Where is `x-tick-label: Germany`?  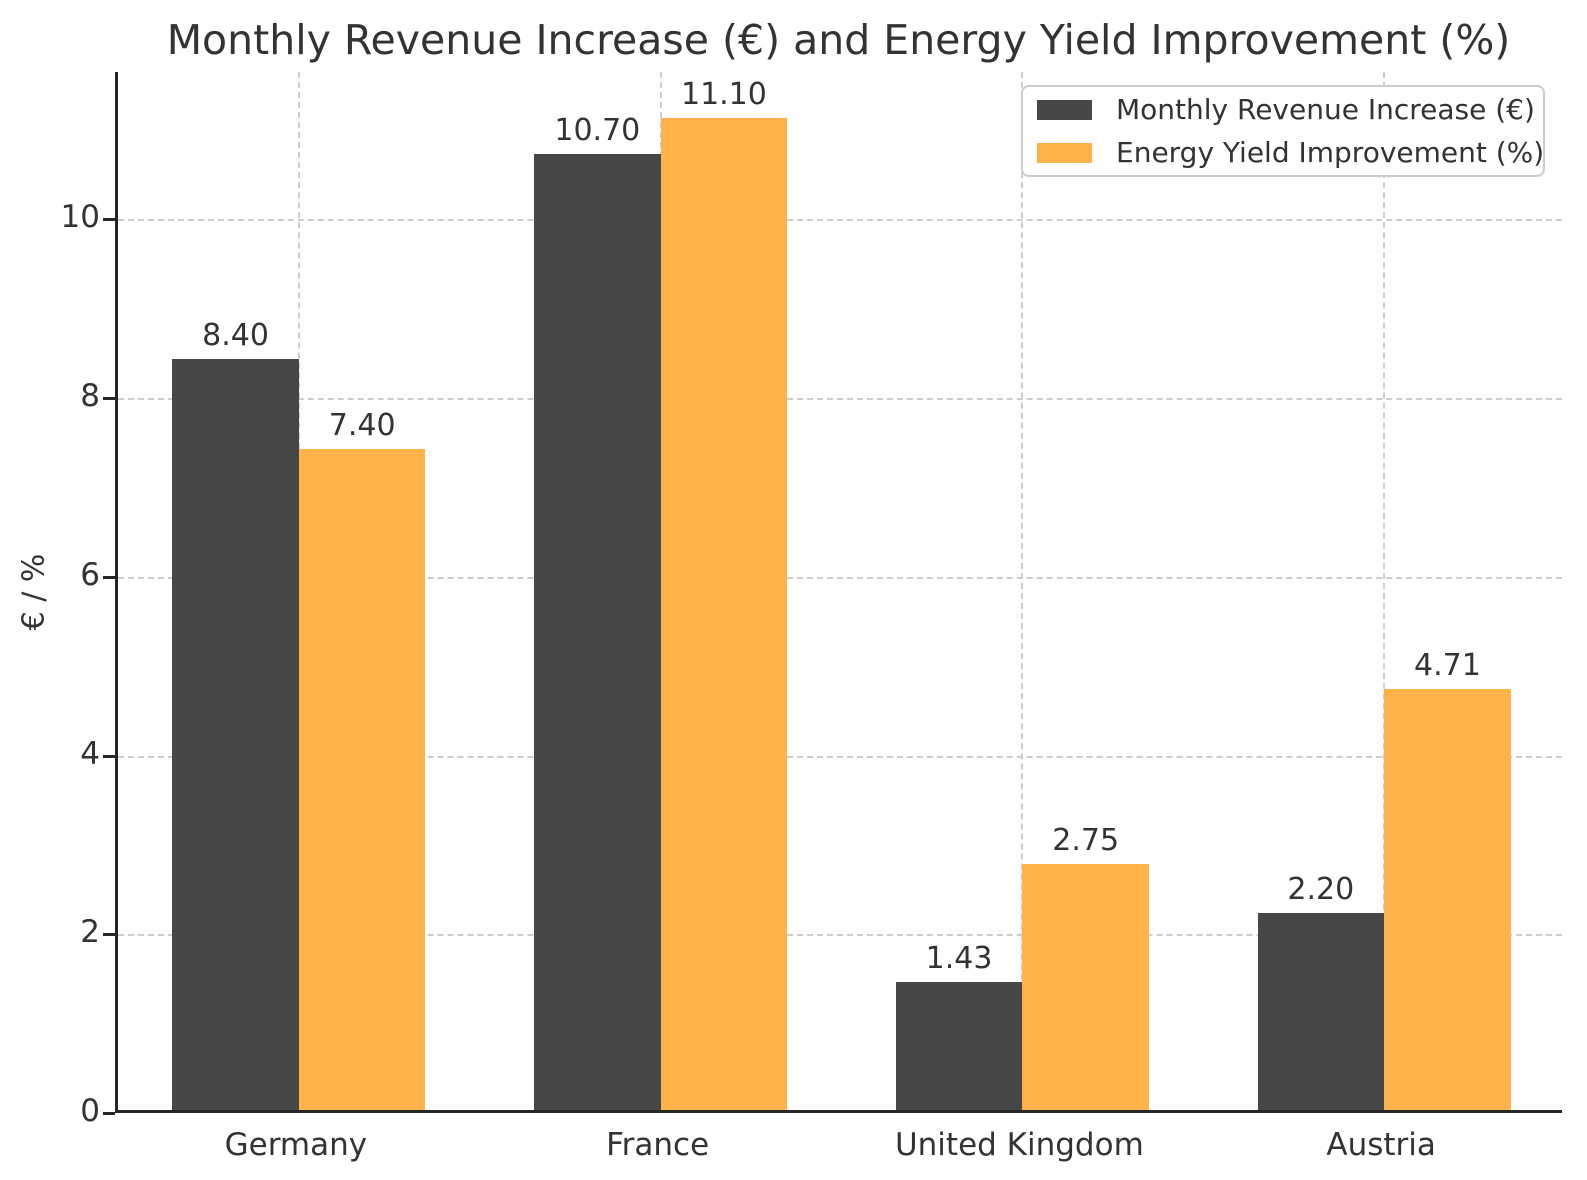
x-tick-label: Germany is located at coordinates (296, 1145).